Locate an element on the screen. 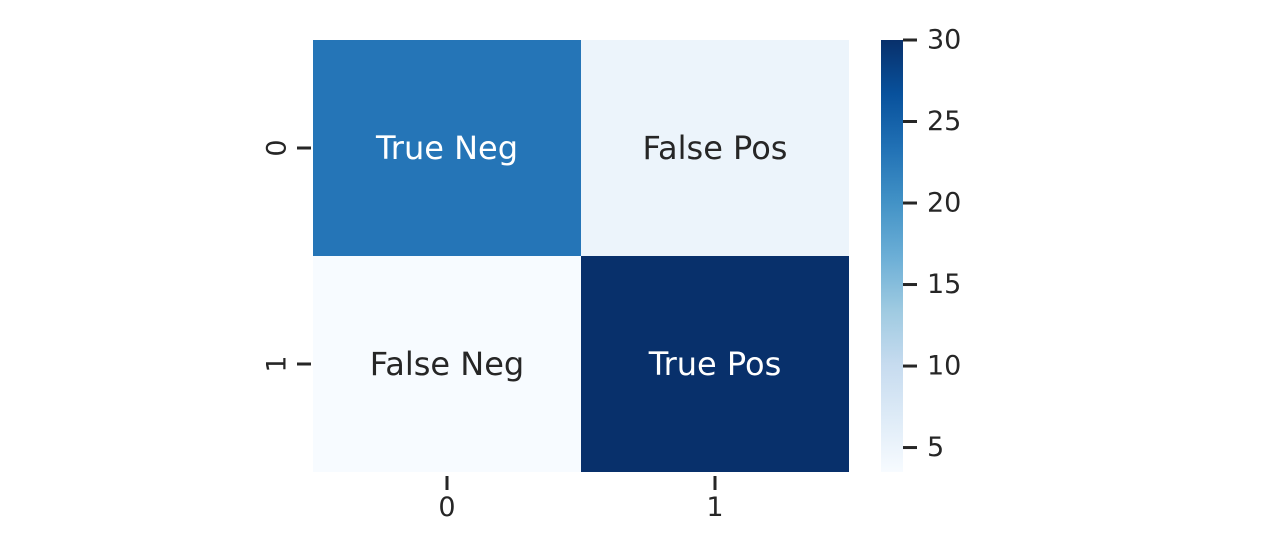 This screenshot has width=1280, height=548. x-tick-label-1: 1 is located at coordinates (714, 507).